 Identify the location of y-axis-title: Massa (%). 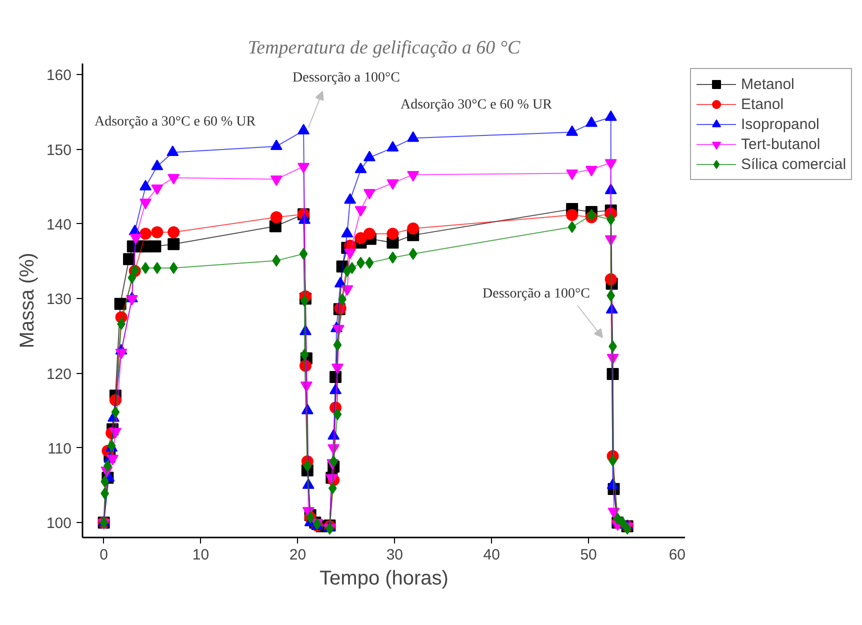
(27, 300).